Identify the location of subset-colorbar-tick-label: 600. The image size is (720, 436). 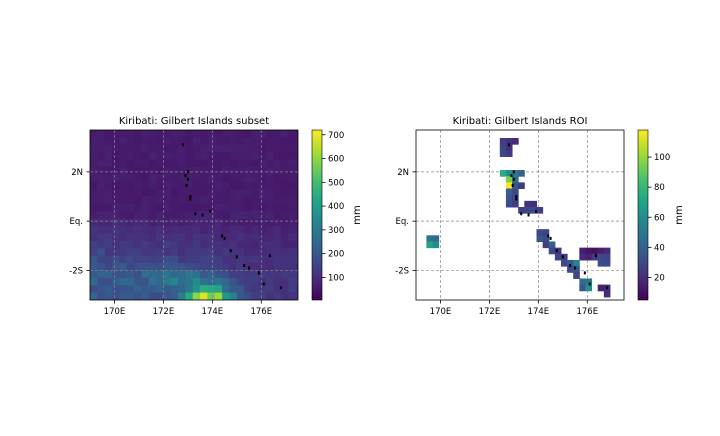
(336, 160).